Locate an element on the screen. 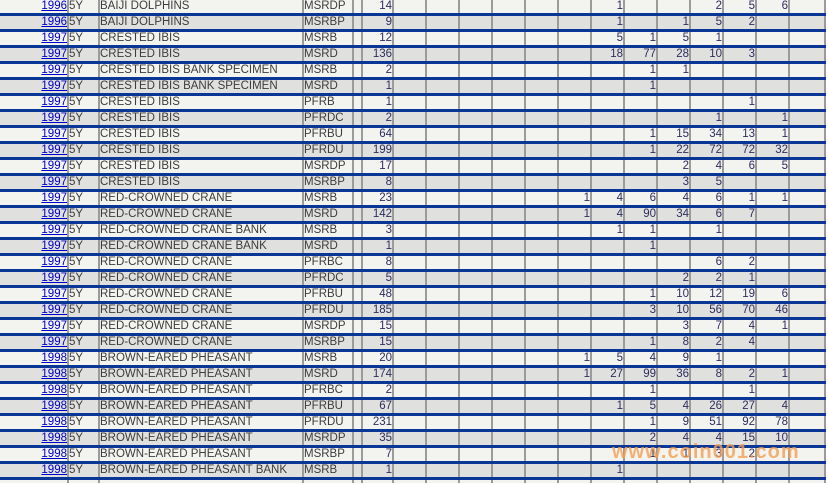 This screenshot has height=483, width=827. grade-count-cell: 5 is located at coordinates (740, 8).